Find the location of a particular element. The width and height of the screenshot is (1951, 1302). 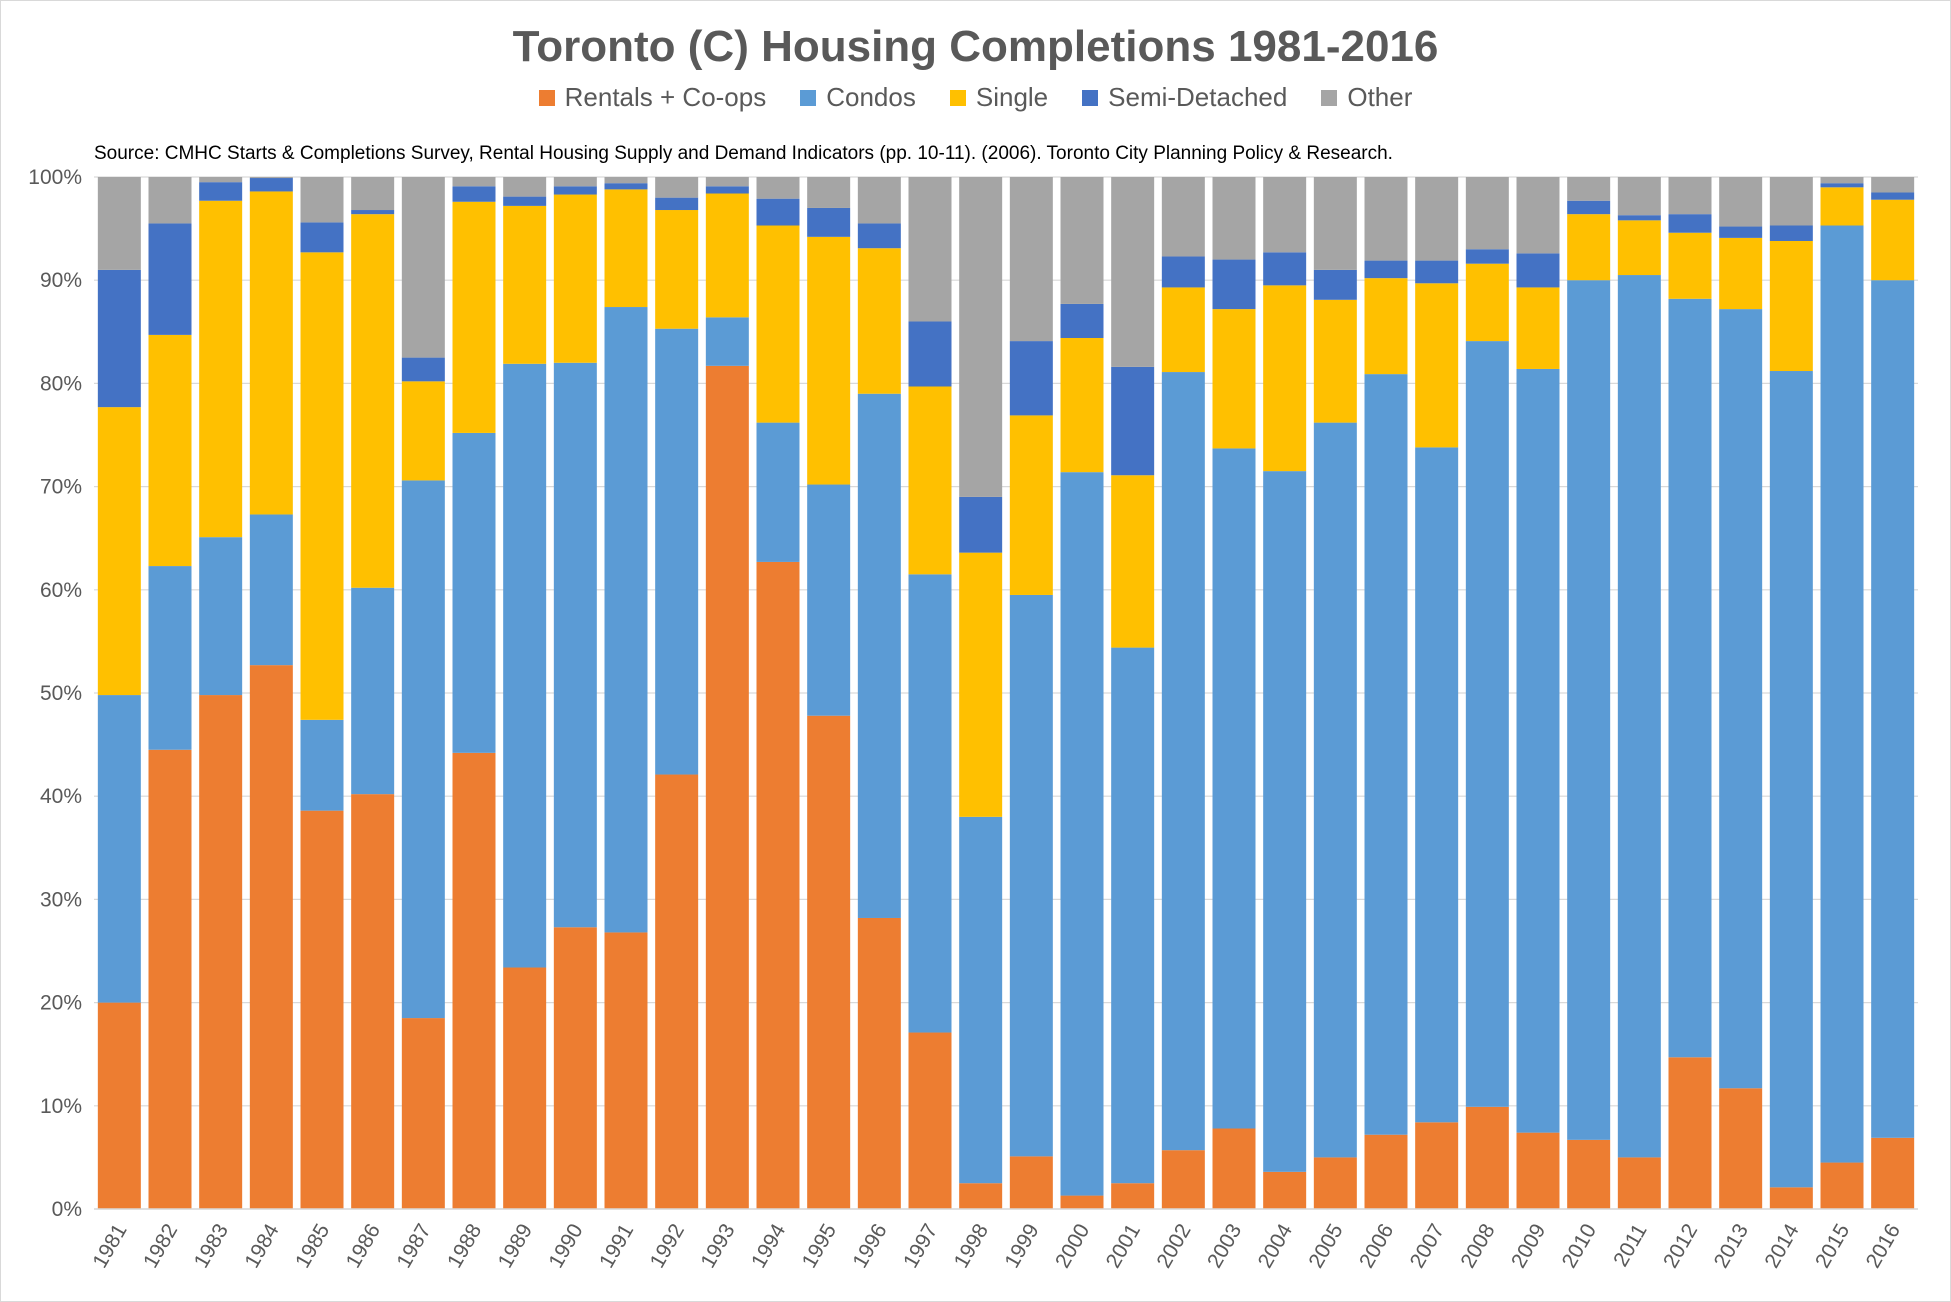

legend-item: Condos is located at coordinates (858, 97).